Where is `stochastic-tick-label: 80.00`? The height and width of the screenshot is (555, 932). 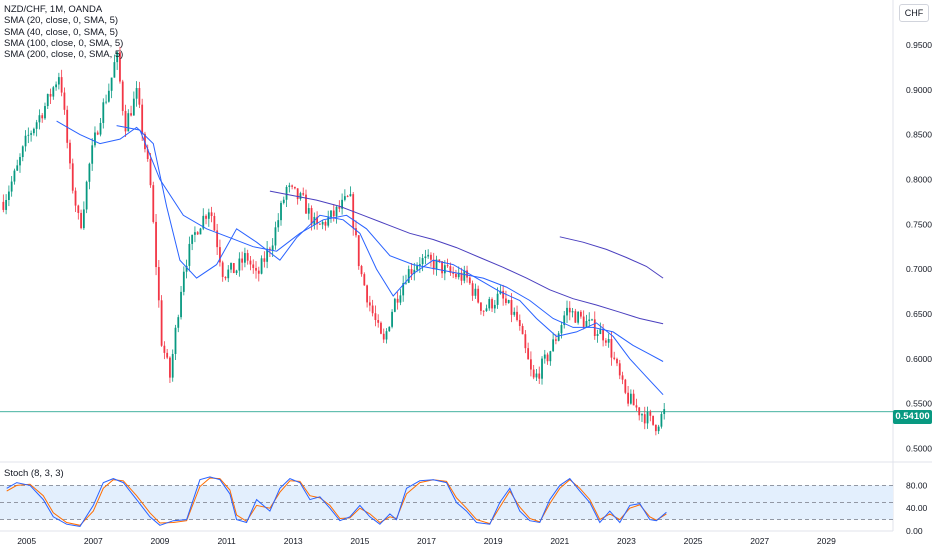
stochastic-tick-label: 80.00 is located at coordinates (917, 485).